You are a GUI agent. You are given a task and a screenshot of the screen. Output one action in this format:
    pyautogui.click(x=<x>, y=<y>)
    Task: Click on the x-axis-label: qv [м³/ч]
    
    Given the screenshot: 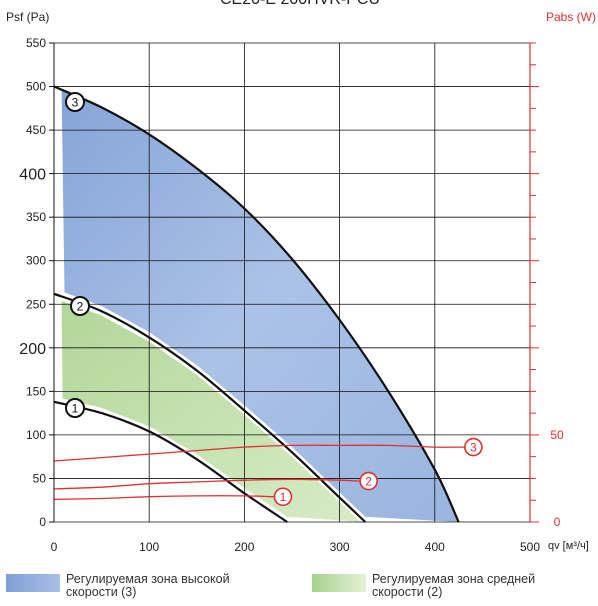 What is the action you would take?
    pyautogui.click(x=568, y=546)
    